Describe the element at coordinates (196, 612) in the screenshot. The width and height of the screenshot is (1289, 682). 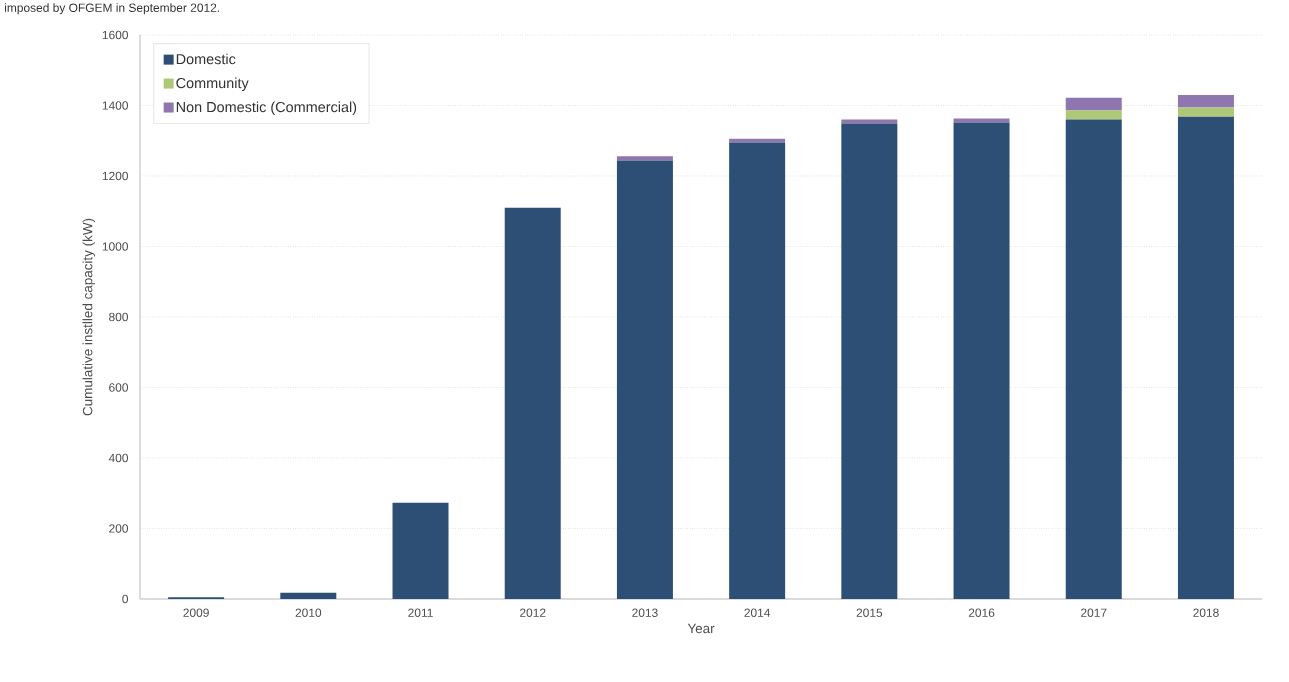
I see `x-tick-label: 2009` at that location.